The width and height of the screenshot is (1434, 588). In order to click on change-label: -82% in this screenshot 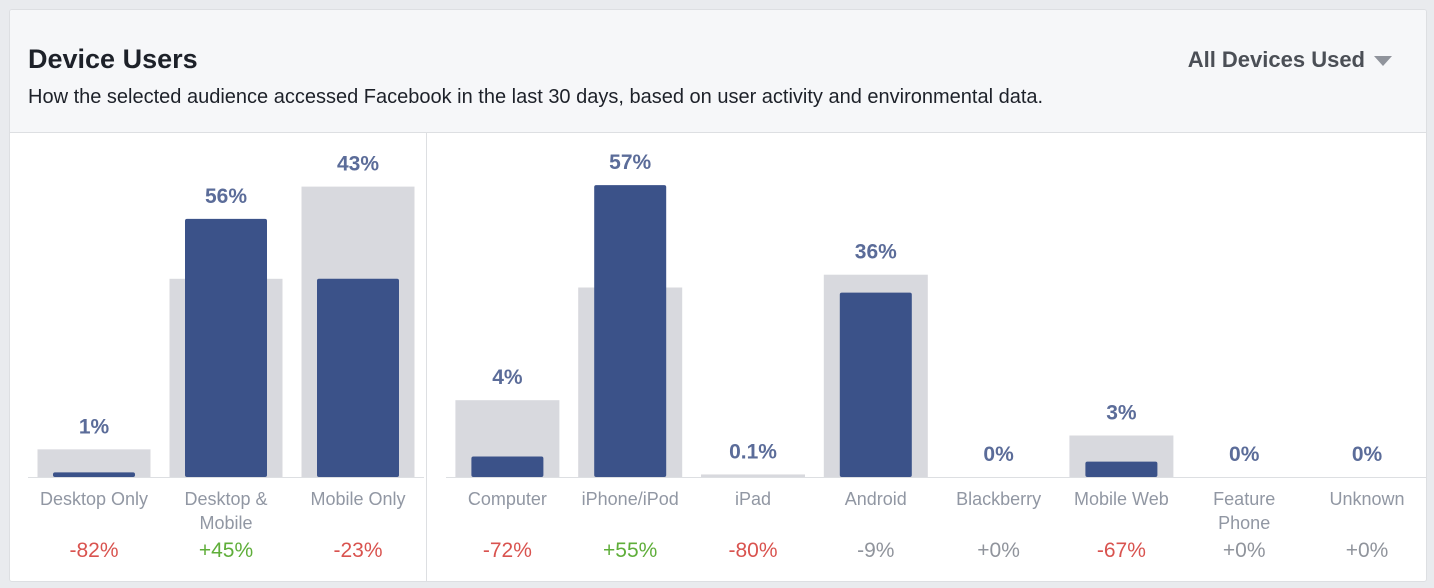, I will do `click(93, 550)`.